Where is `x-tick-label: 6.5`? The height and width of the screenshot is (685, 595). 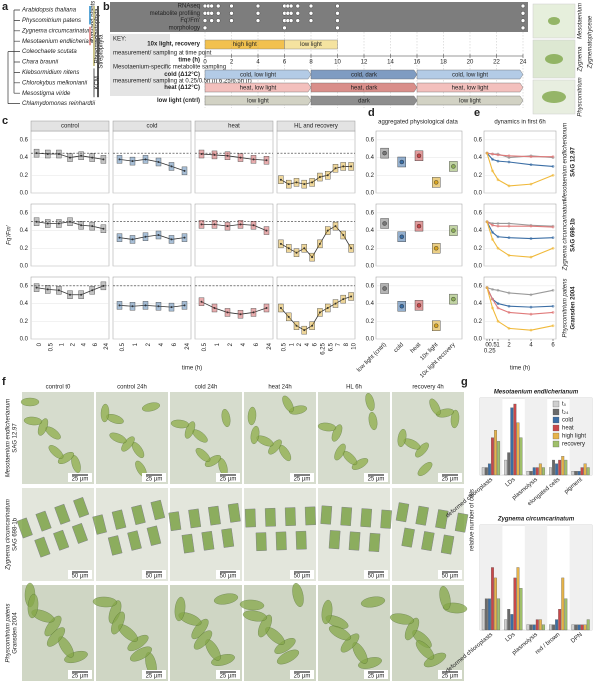
x-tick-label: 6.5 is located at coordinates (331, 346).